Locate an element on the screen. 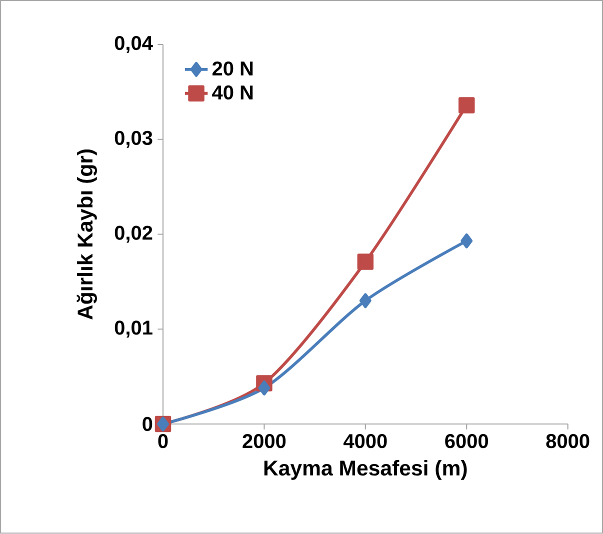  y-tick-label: 0 is located at coordinates (147, 424).